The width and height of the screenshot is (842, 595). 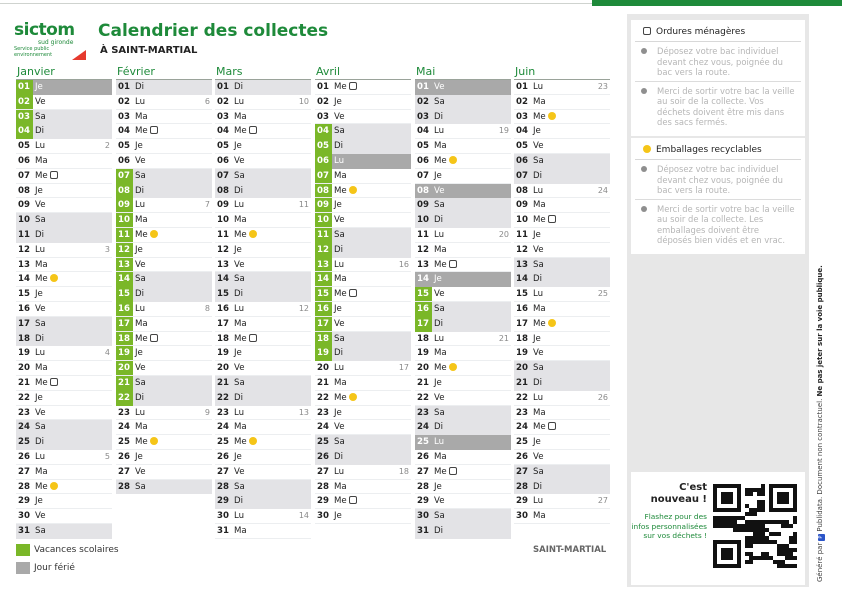 I want to click on day-row: 21 Me, so click(x=64, y=383).